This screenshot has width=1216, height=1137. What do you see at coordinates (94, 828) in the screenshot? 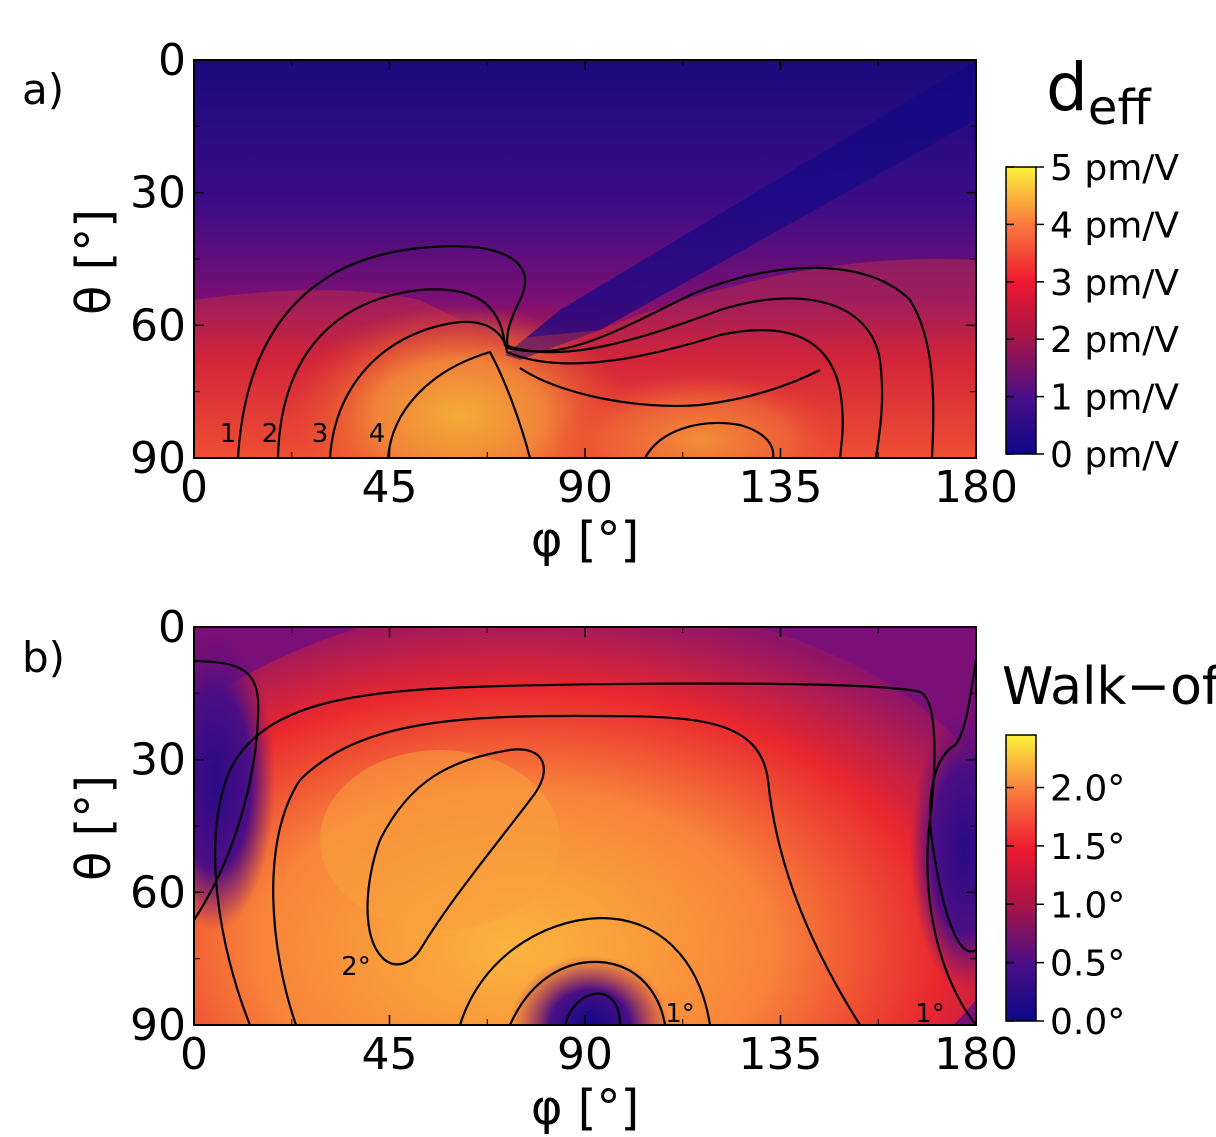
I see `y-axis-label-b: θ [°]` at bounding box center [94, 828].